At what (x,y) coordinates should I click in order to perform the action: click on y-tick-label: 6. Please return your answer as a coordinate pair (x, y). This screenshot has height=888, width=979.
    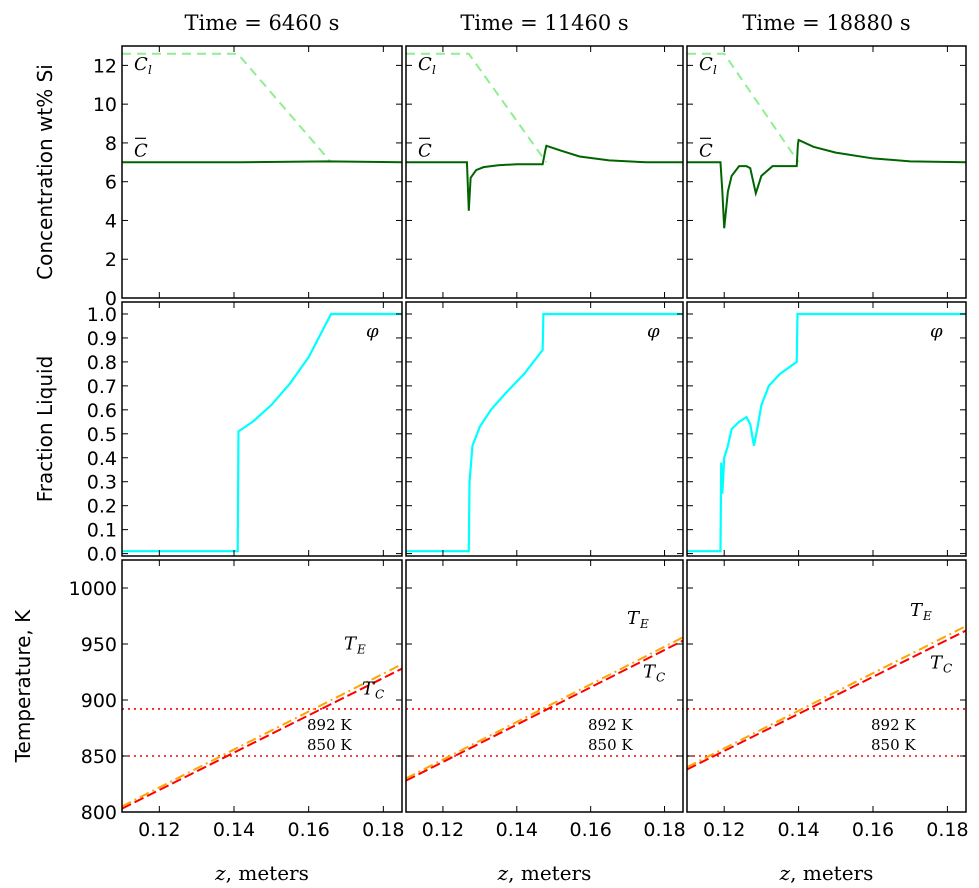
    Looking at the image, I should click on (111, 183).